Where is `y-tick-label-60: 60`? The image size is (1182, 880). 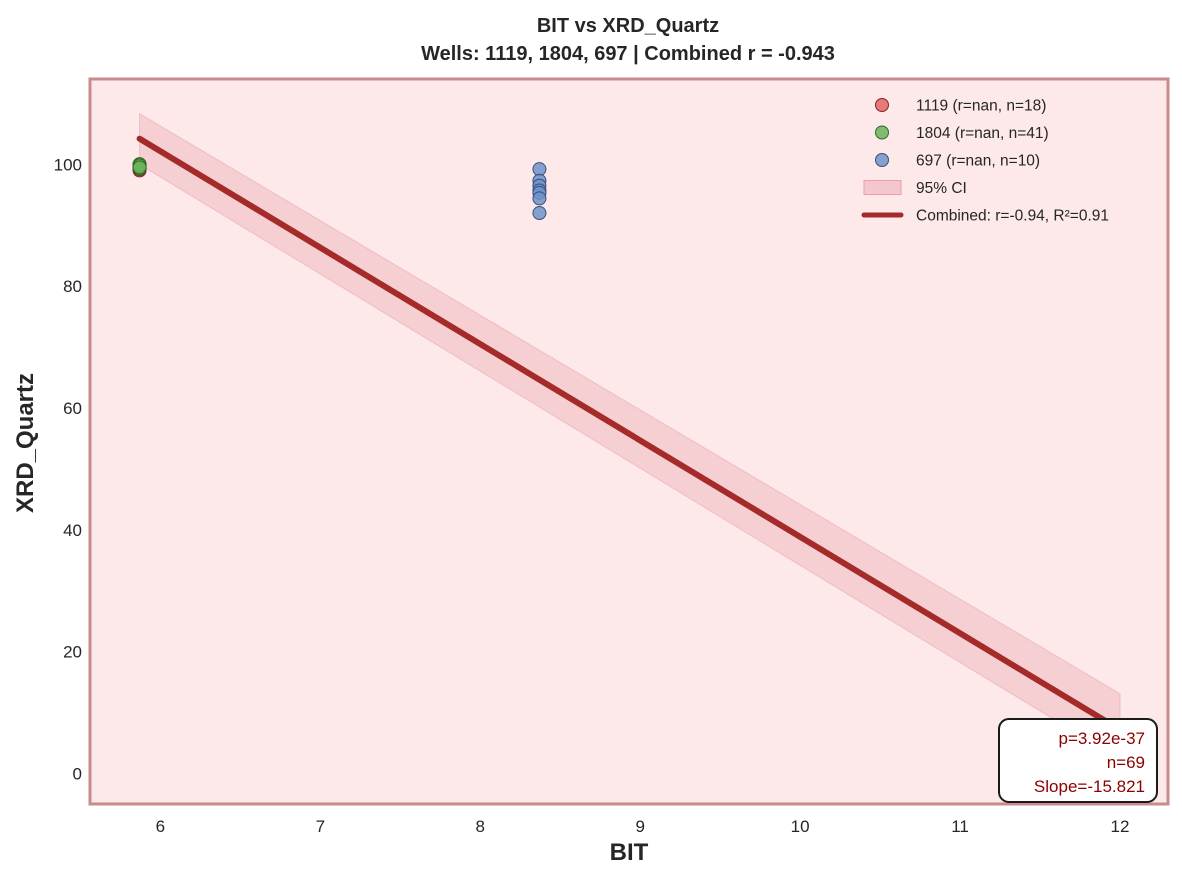
y-tick-label-60: 60 is located at coordinates (72, 408).